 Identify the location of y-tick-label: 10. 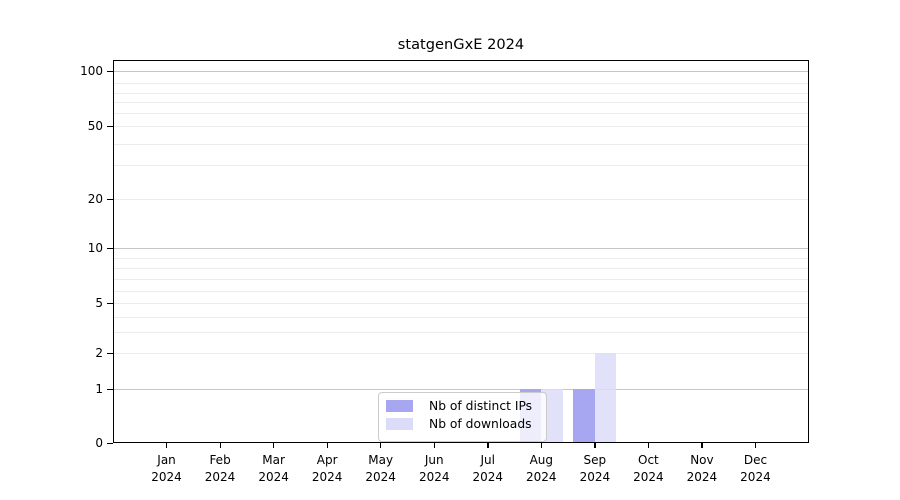
(95, 248).